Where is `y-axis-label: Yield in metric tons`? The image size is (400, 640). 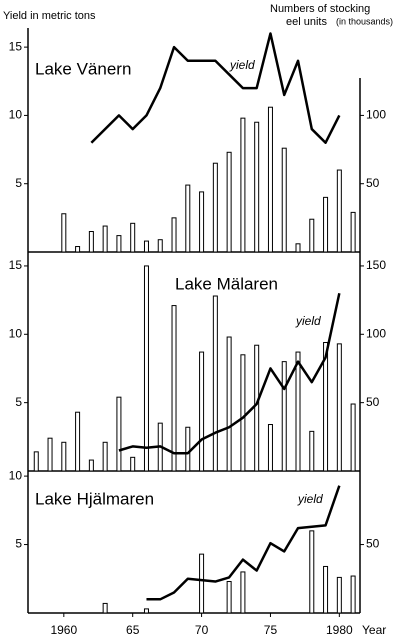
y-axis-label: Yield in metric tons is located at coordinates (49, 16).